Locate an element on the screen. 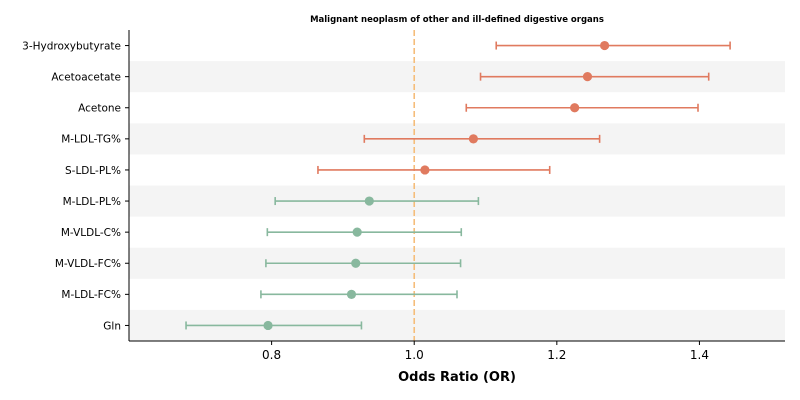  y-tick-label: Gln is located at coordinates (112, 326).